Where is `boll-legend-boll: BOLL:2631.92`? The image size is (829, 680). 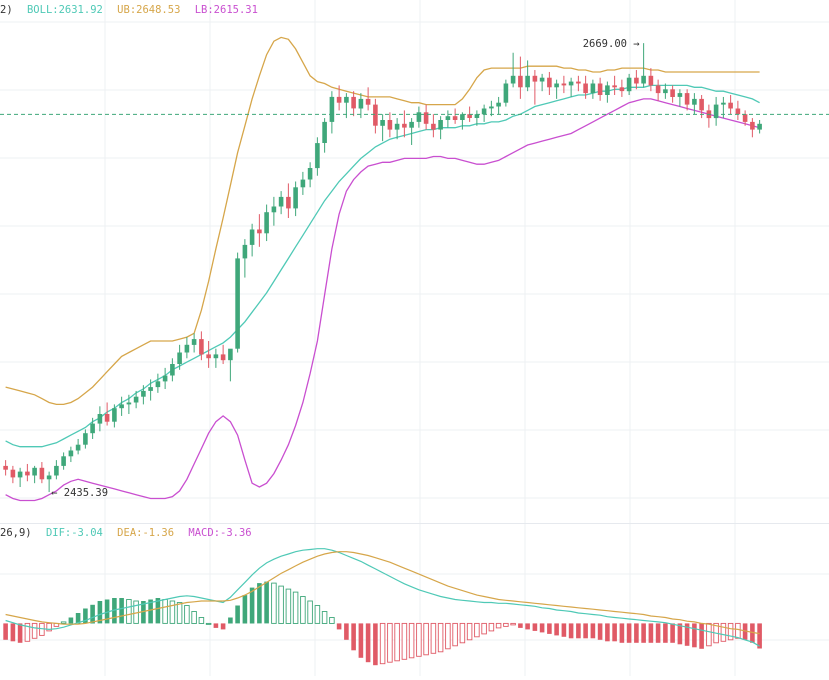 boll-legend-boll: BOLL:2631.92 is located at coordinates (64, 10).